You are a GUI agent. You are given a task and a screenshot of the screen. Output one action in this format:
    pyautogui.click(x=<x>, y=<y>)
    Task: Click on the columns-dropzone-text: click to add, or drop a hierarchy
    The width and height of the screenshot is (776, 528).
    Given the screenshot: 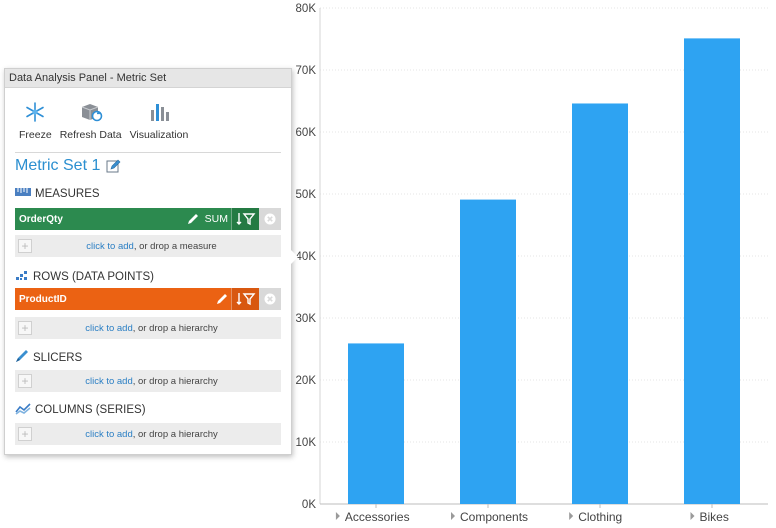 What is the action you would take?
    pyautogui.click(x=156, y=434)
    